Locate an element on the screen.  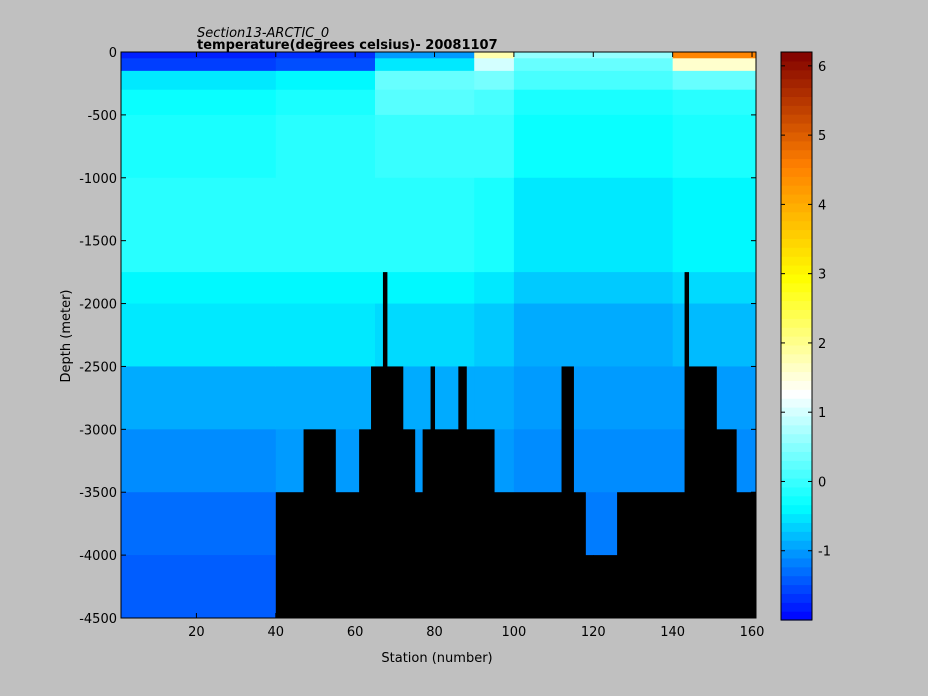
y-tick-label: -500 is located at coordinates (102, 116).